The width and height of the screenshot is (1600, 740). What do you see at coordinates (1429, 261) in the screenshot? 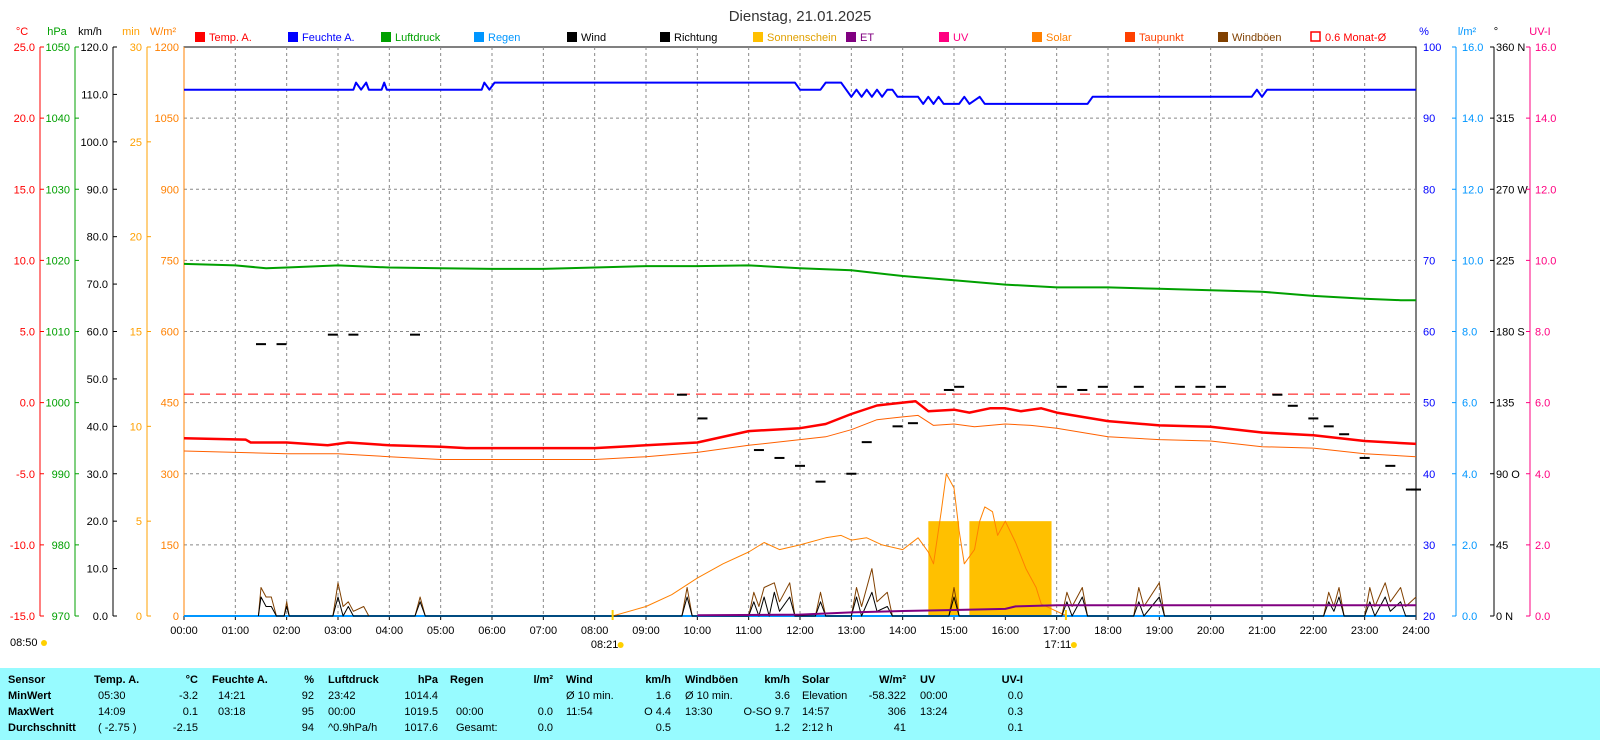
I see `axis-tick-label: 70` at bounding box center [1429, 261].